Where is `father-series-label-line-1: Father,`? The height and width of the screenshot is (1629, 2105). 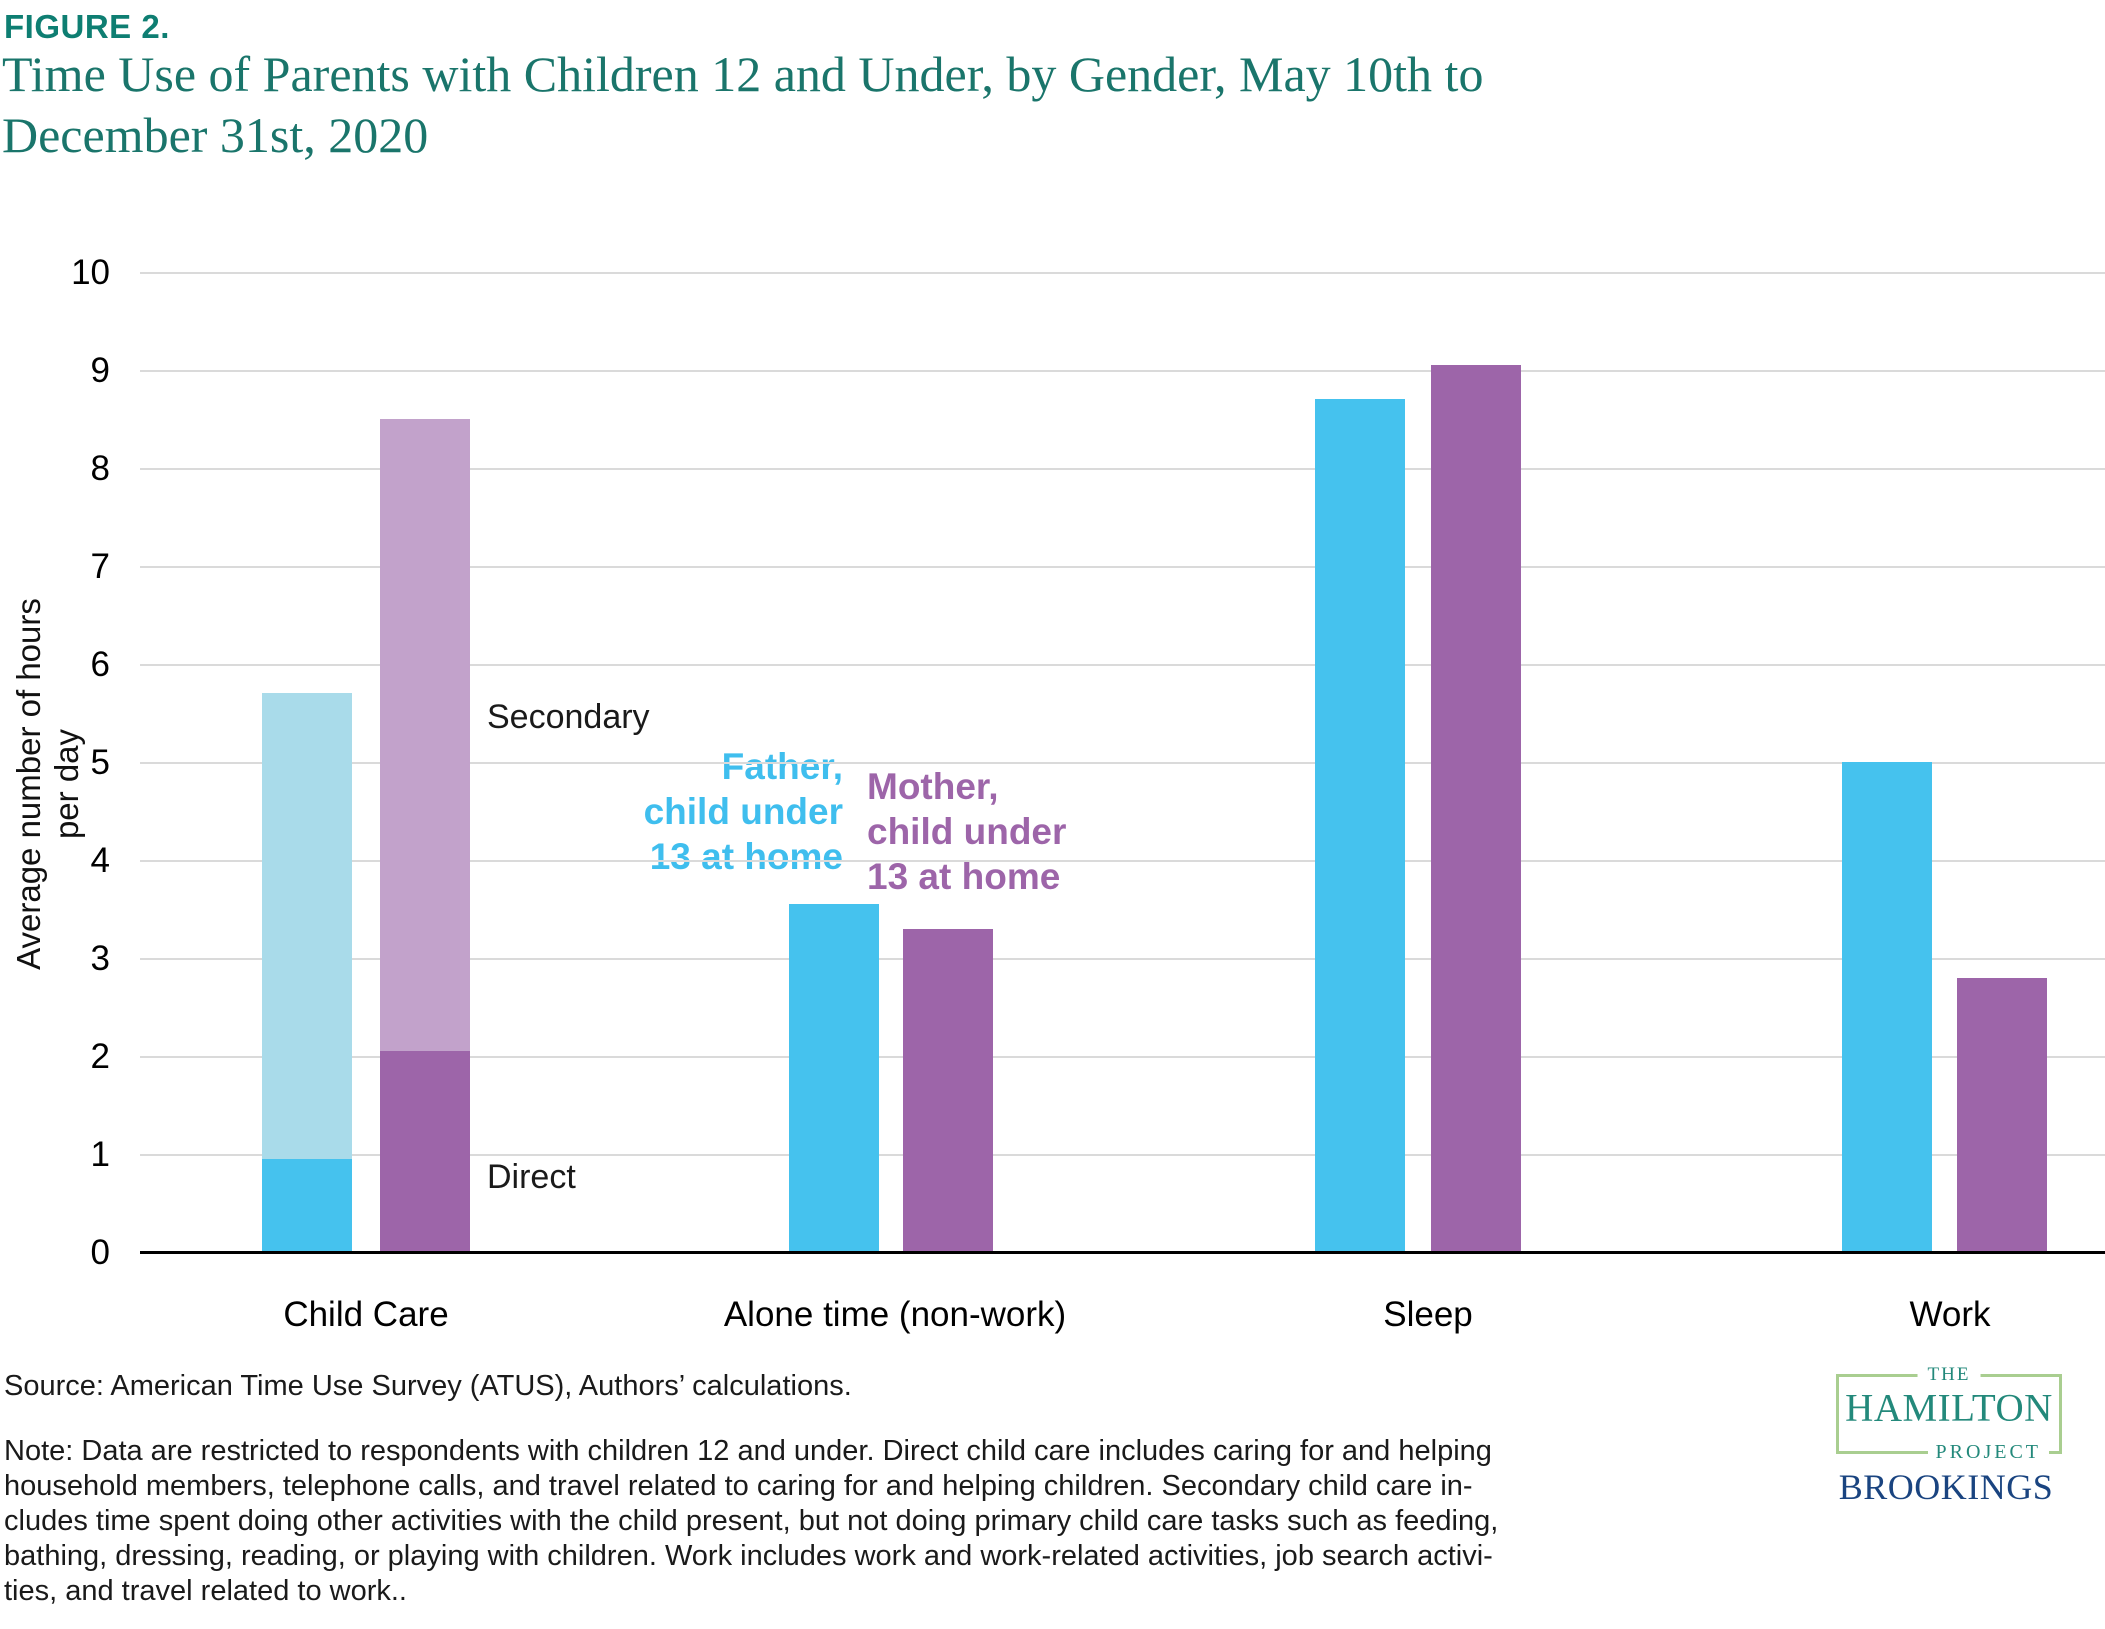
father-series-label-line-1: Father, is located at coordinates (782, 766).